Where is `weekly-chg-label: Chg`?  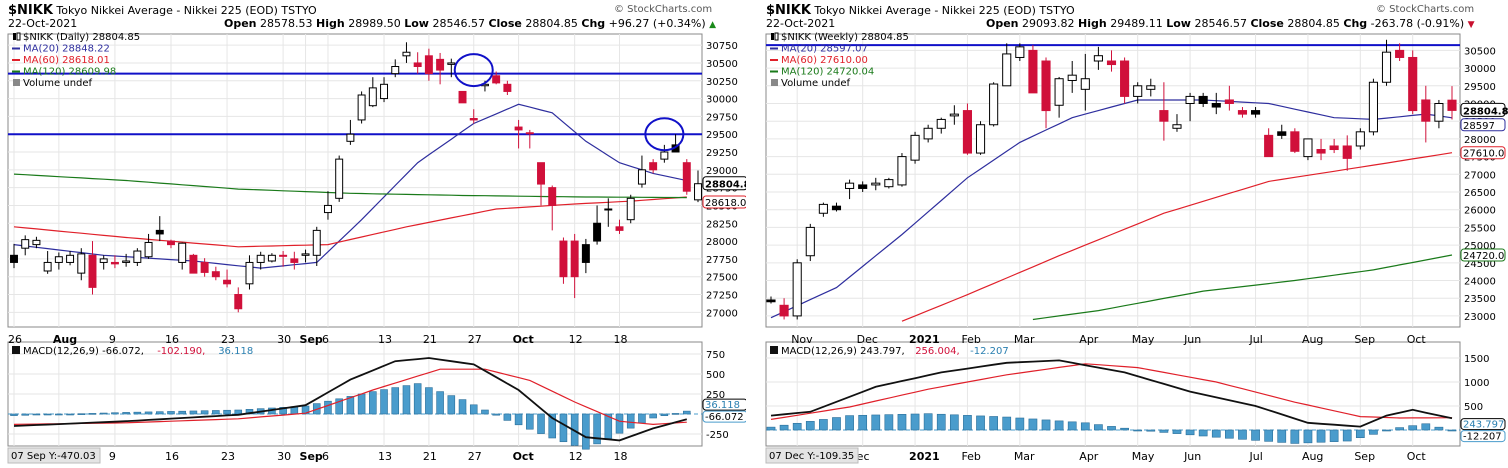 weekly-chg-label: Chg is located at coordinates (1355, 23).